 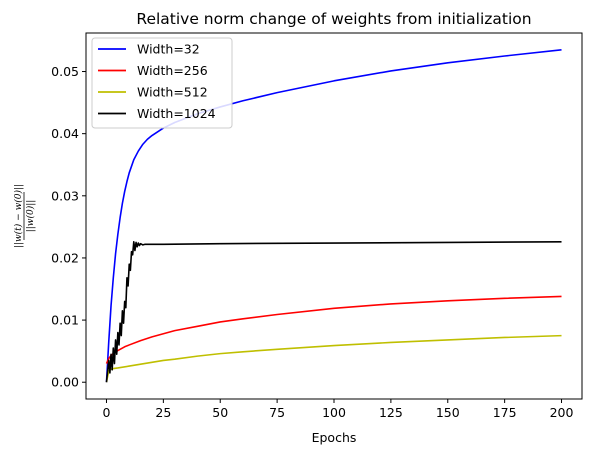 I want to click on x-axis: 0 25 50 75 100 125 150 175 200, so click(x=338, y=409).